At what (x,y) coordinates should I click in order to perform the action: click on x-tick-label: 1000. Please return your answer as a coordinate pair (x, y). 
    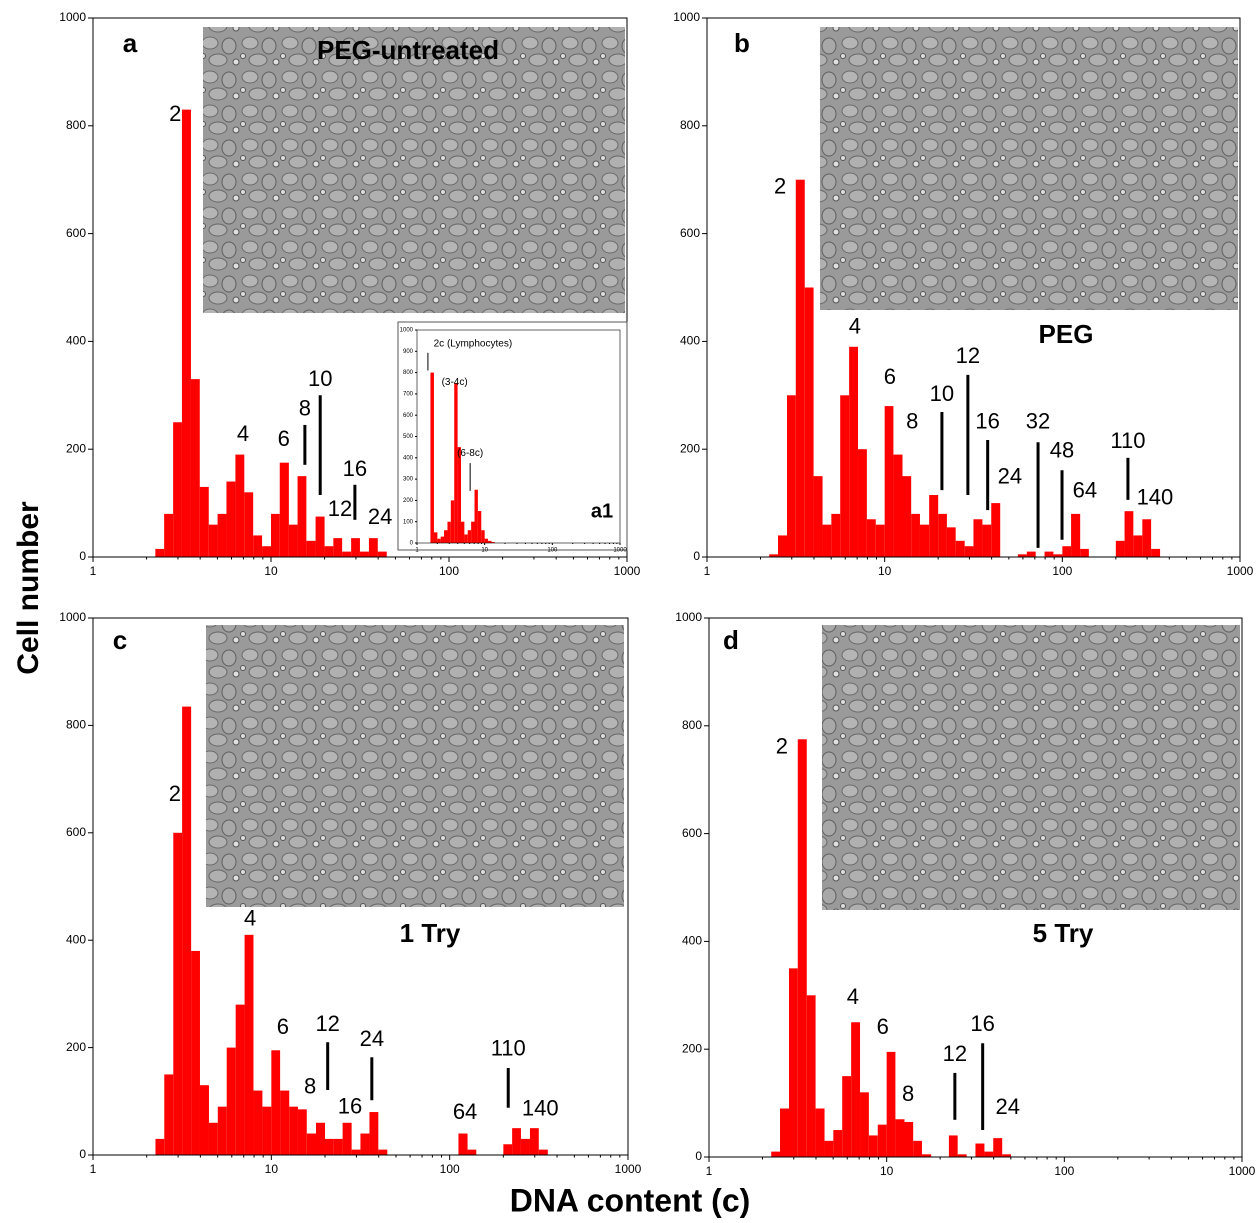
    Looking at the image, I should click on (620, 550).